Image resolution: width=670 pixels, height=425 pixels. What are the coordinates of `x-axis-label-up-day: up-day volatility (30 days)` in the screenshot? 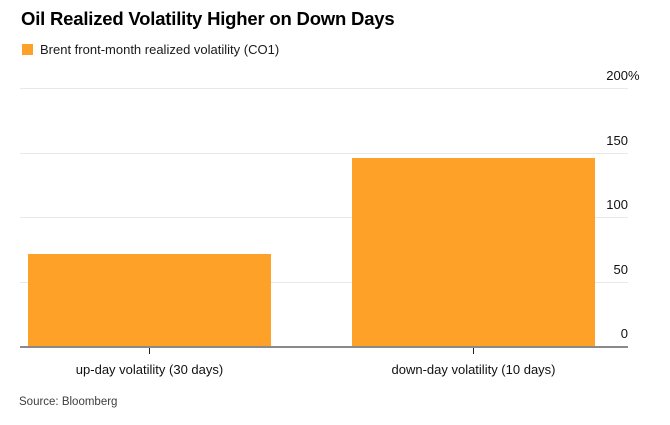 It's located at (149, 369).